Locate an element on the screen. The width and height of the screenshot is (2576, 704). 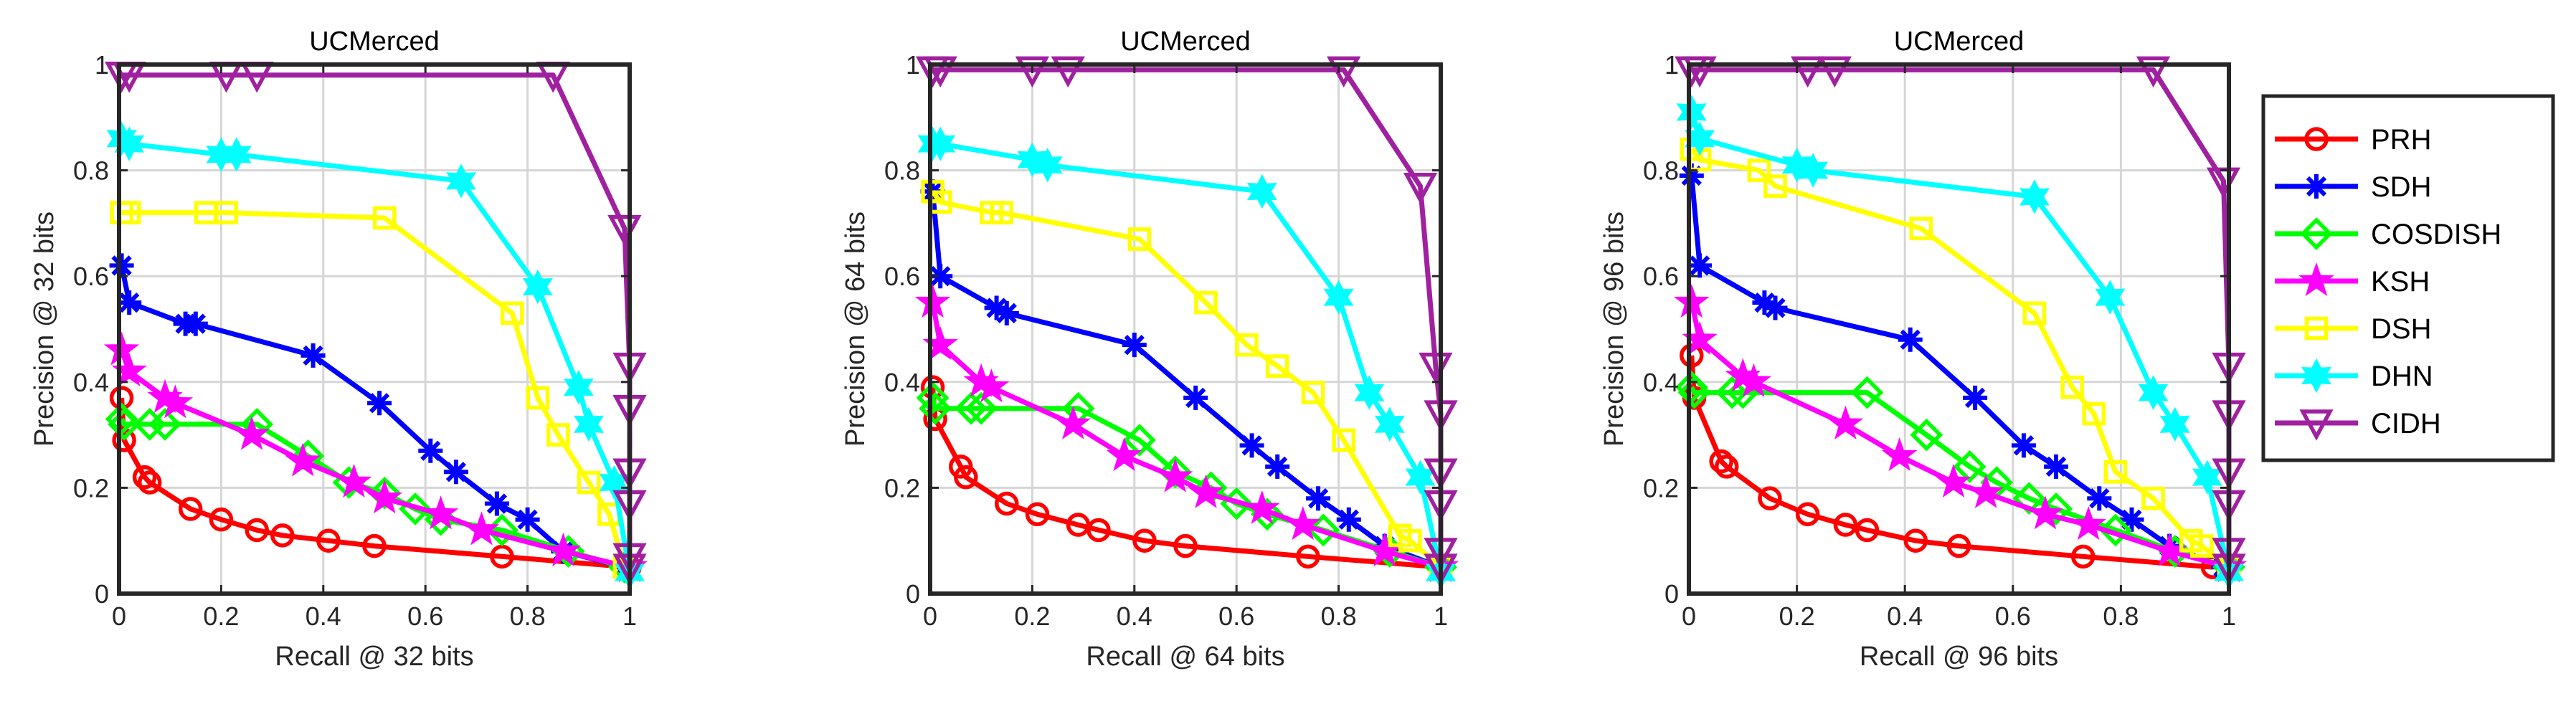
legend-label: SDH is located at coordinates (2401, 187).